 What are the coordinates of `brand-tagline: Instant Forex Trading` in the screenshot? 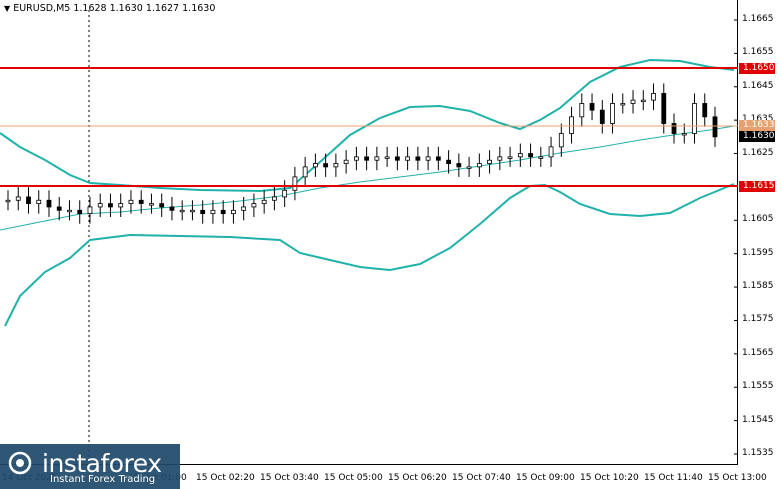 It's located at (103, 479).